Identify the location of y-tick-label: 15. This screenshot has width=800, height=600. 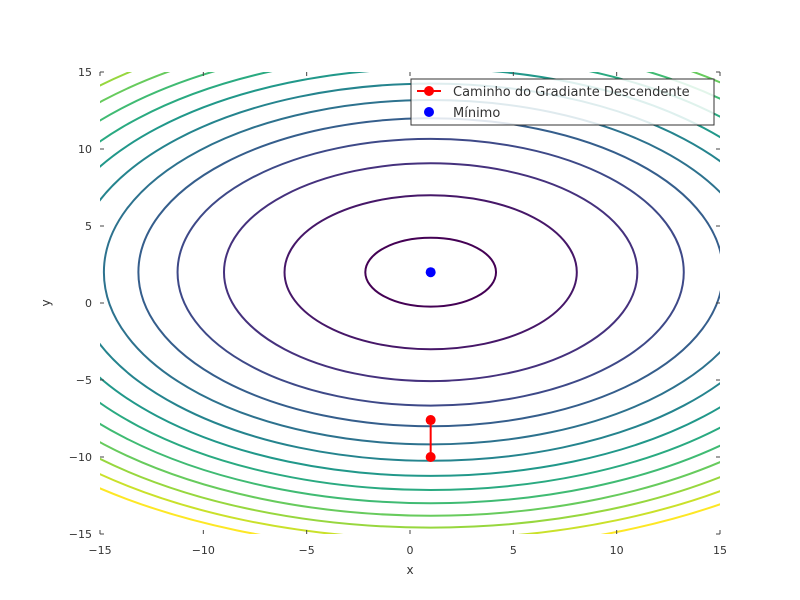
(85, 72).